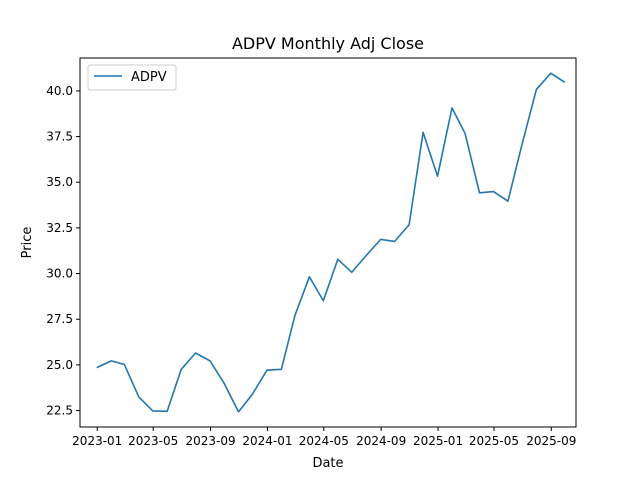 This screenshot has height=484, width=640. What do you see at coordinates (59, 274) in the screenshot?
I see `y-tick-label: 30.0` at bounding box center [59, 274].